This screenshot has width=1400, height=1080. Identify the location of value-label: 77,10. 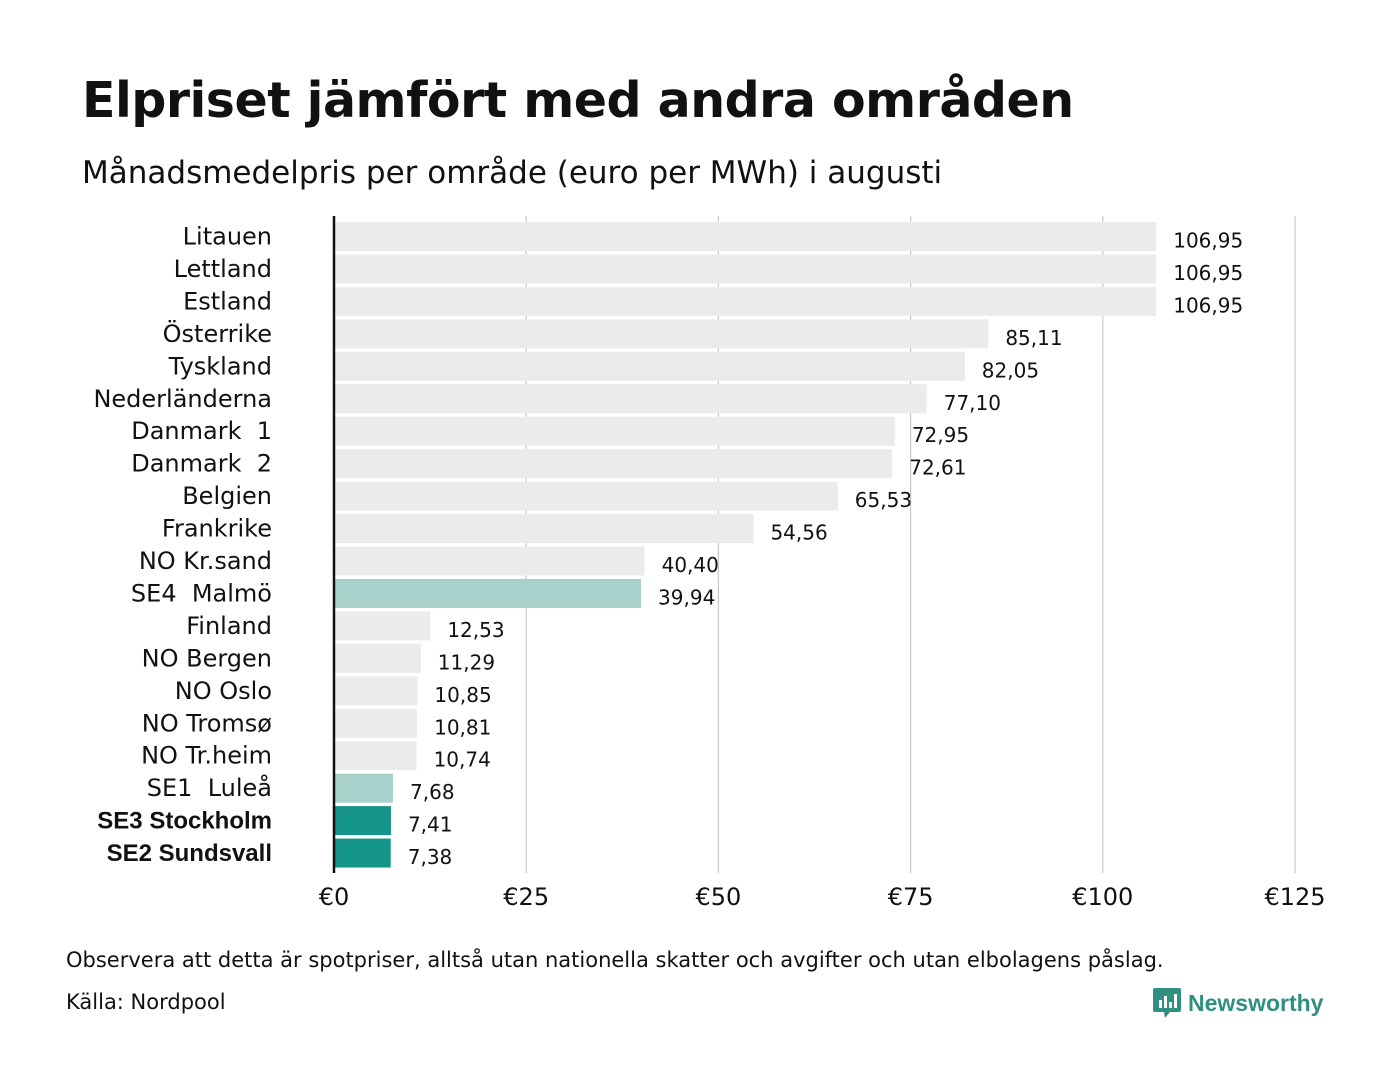
(972, 403).